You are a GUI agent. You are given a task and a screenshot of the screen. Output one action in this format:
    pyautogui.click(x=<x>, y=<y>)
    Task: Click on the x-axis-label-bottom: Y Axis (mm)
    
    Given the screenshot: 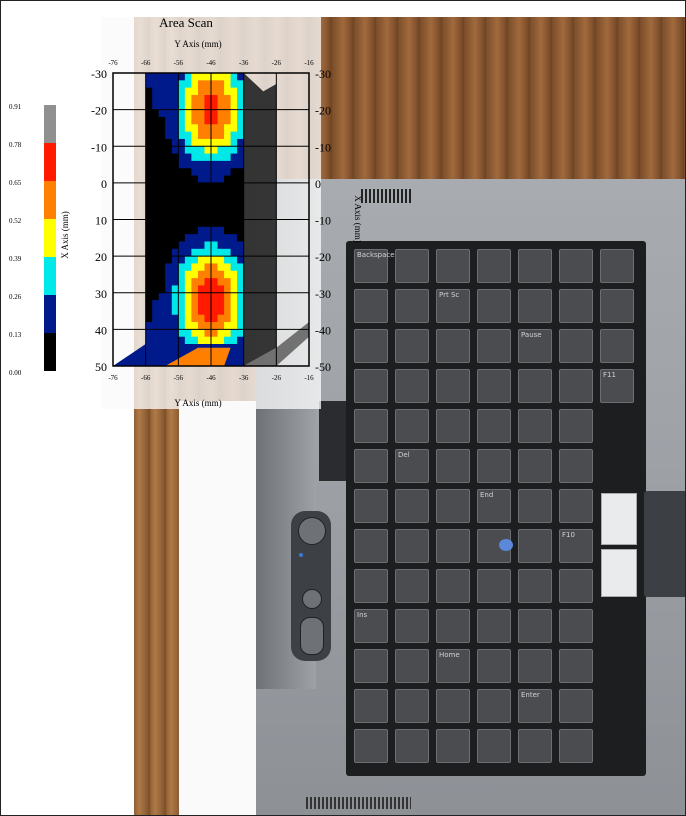 What is the action you would take?
    pyautogui.click(x=197, y=403)
    